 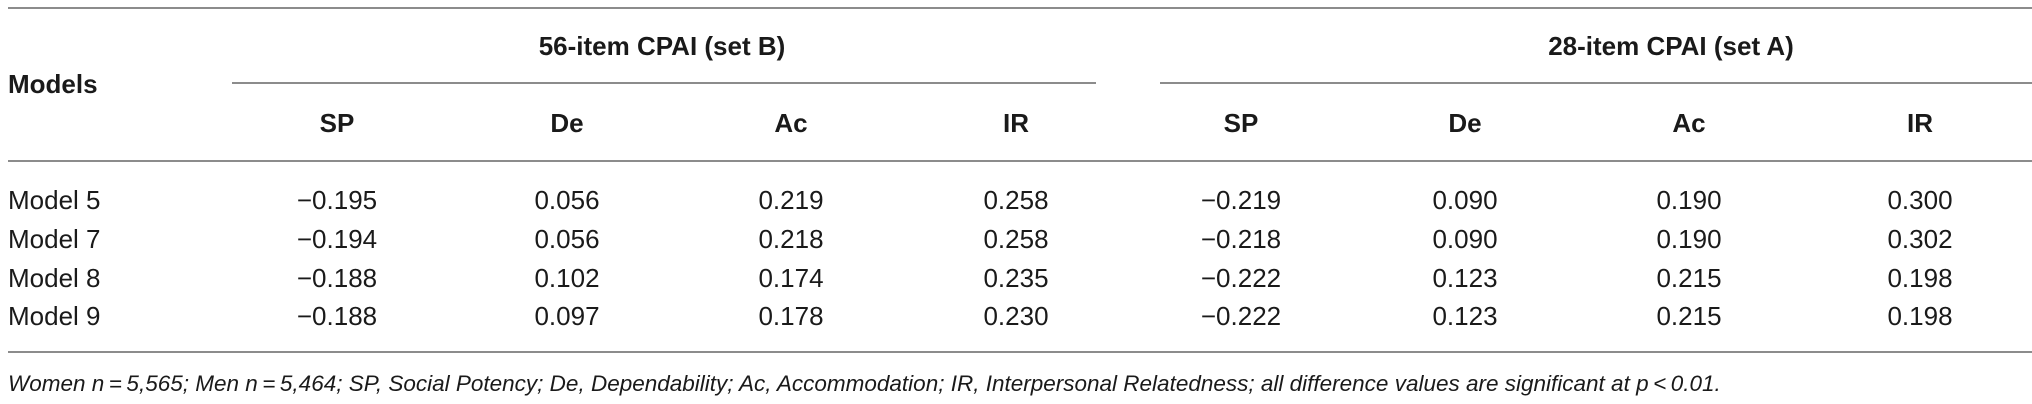 What do you see at coordinates (662, 46) in the screenshot?
I see `group-header-56-item: 56-item CPAI (set B)` at bounding box center [662, 46].